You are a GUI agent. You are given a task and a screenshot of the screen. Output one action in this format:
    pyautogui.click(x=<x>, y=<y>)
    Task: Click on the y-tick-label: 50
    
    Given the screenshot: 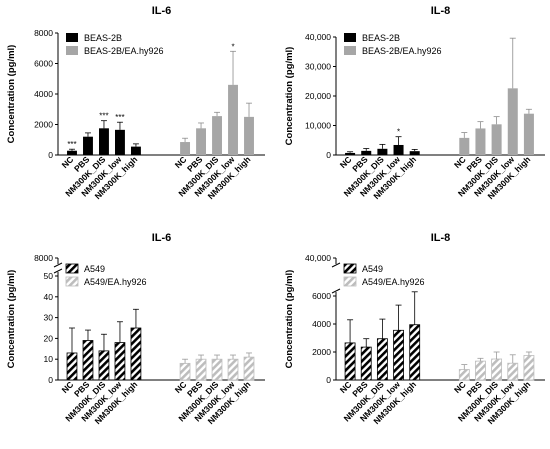 What is the action you would take?
    pyautogui.click(x=49, y=276)
    